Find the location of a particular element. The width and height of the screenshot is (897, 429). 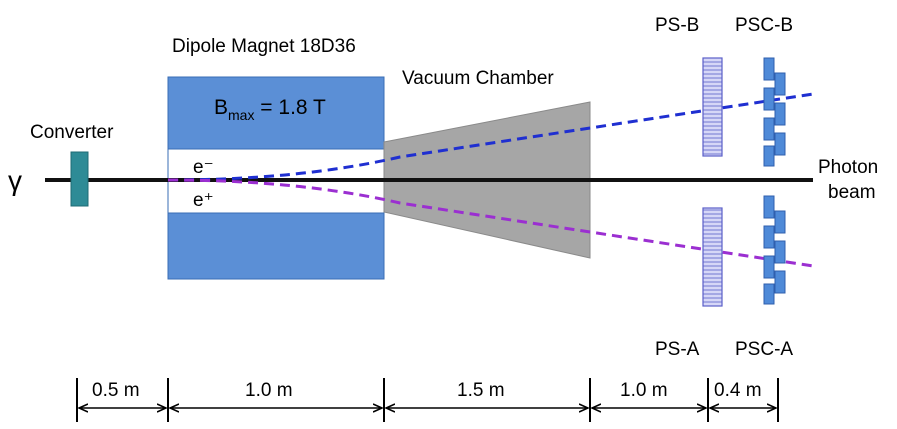

dim-label-magnet: 1.0 m is located at coordinates (269, 390).